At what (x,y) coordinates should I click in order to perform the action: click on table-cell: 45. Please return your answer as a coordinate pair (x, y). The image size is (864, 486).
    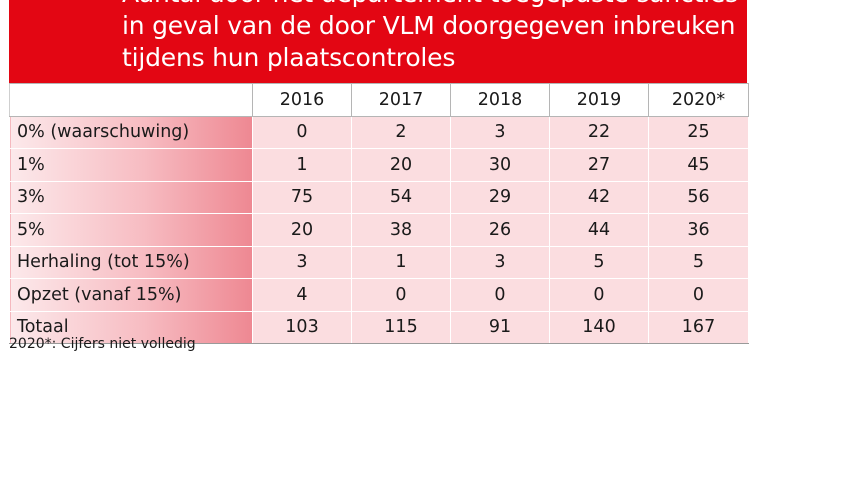
    Looking at the image, I should click on (698, 165).